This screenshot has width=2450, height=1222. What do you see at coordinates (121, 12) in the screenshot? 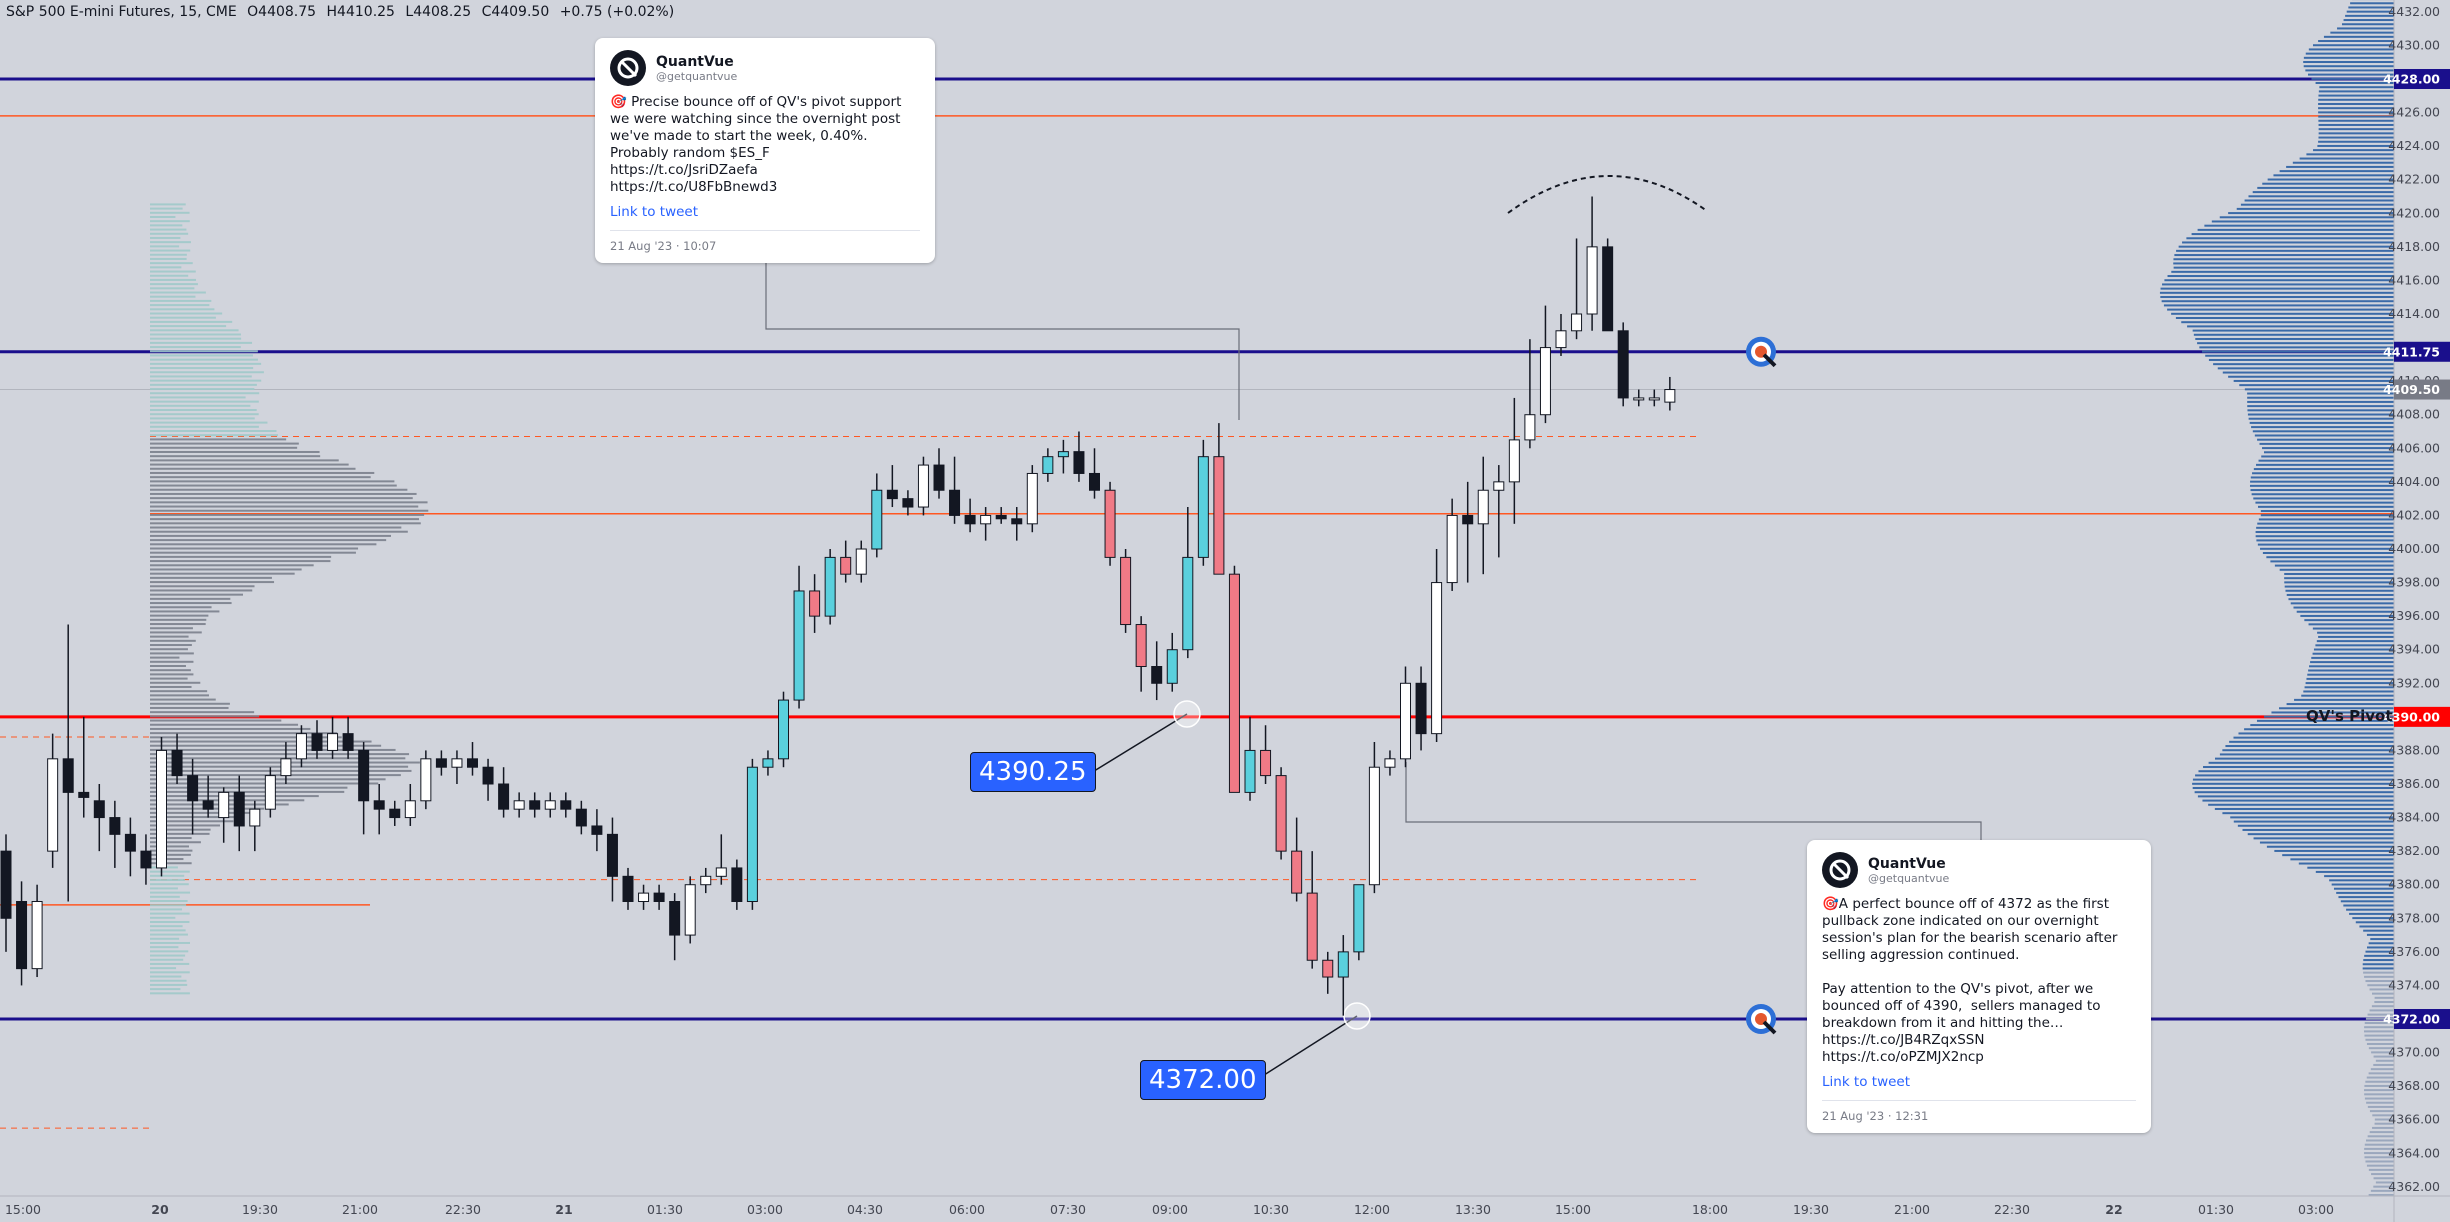
I see `symbol-title: S&P 500 E-mini Futures, 15, CME` at bounding box center [121, 12].